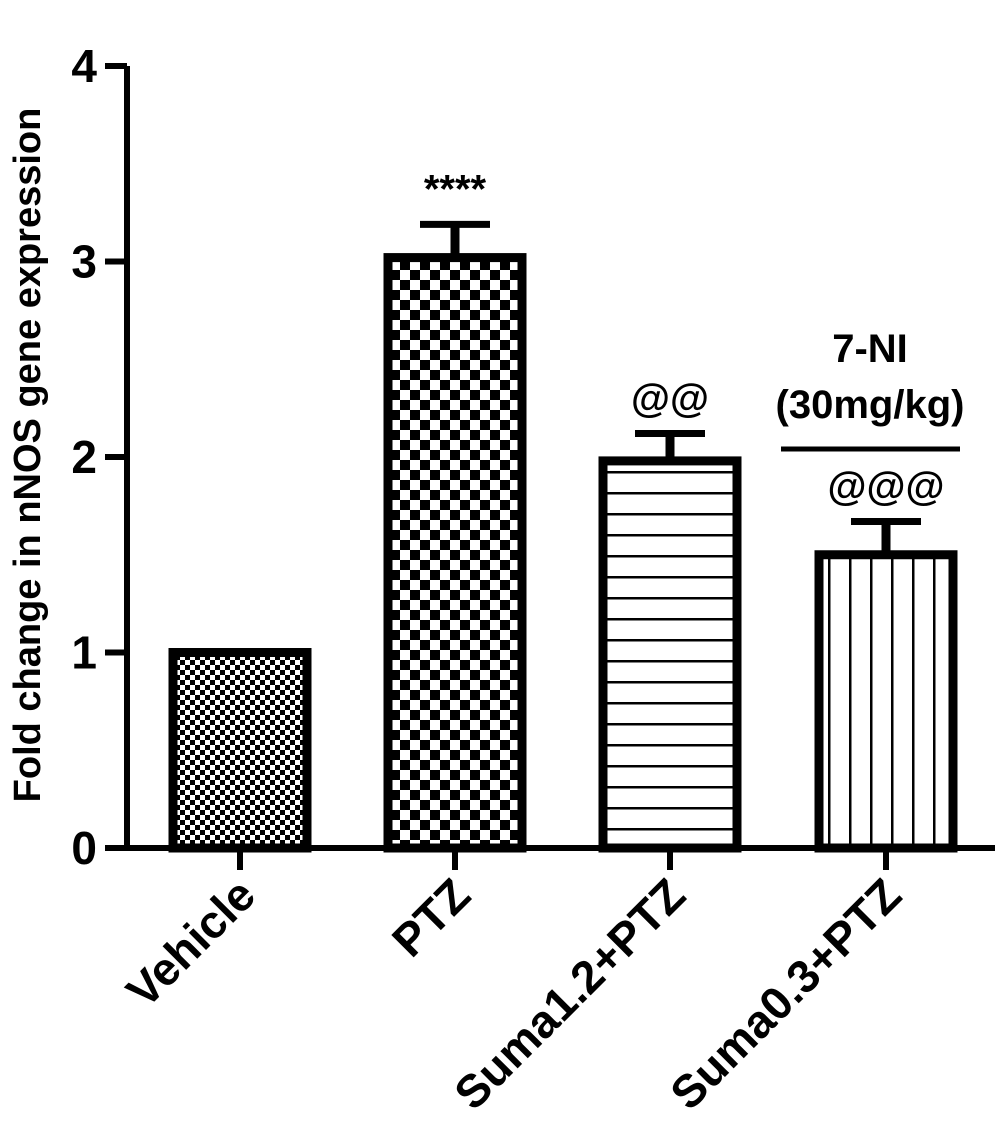  Describe the element at coordinates (84, 653) in the screenshot. I see `y-tick-label: 1` at that location.